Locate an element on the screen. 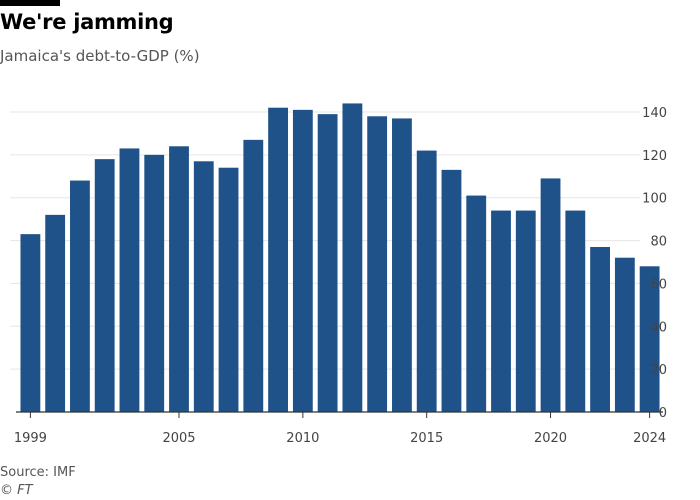 The width and height of the screenshot is (700, 500). bar-2017 is located at coordinates (476, 303).